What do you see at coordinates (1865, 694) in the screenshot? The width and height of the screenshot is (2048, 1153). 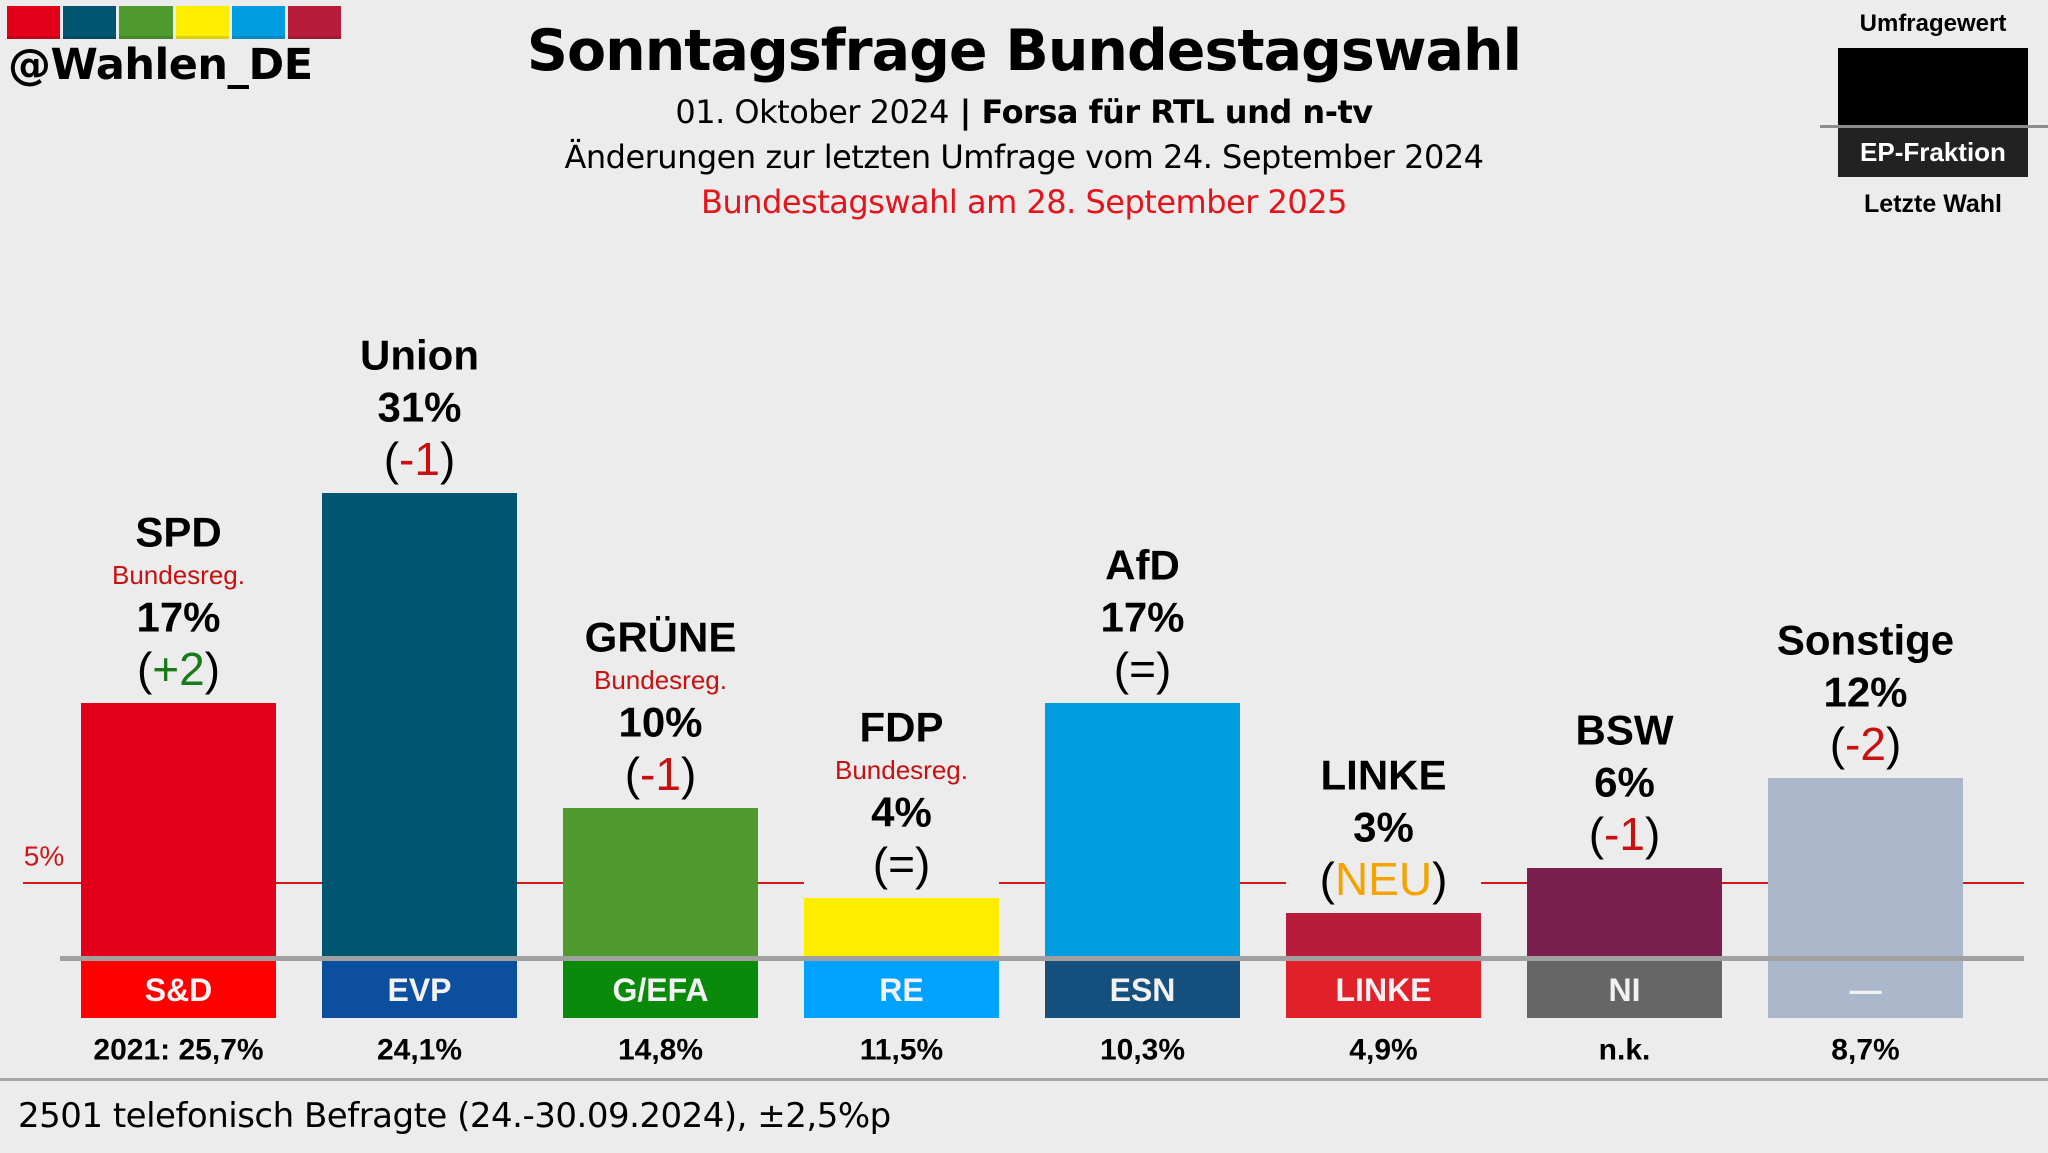 I see `bar-label-group: (-2)12% Sonstige` at bounding box center [1865, 694].